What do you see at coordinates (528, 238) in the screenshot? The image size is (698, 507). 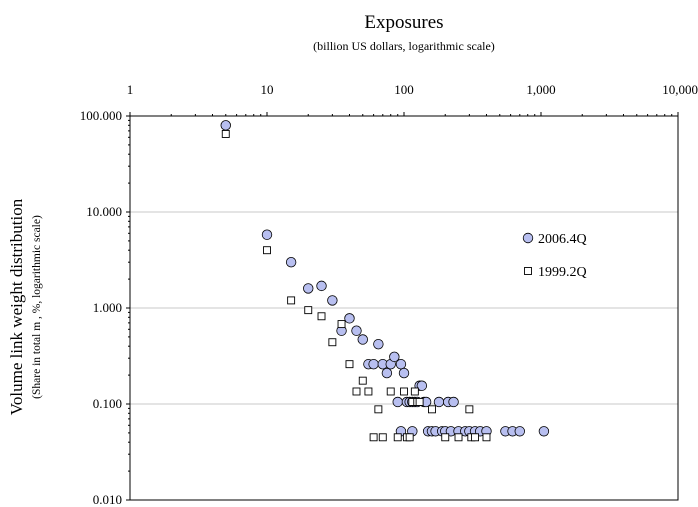 I see `legend-marker-circle` at bounding box center [528, 238].